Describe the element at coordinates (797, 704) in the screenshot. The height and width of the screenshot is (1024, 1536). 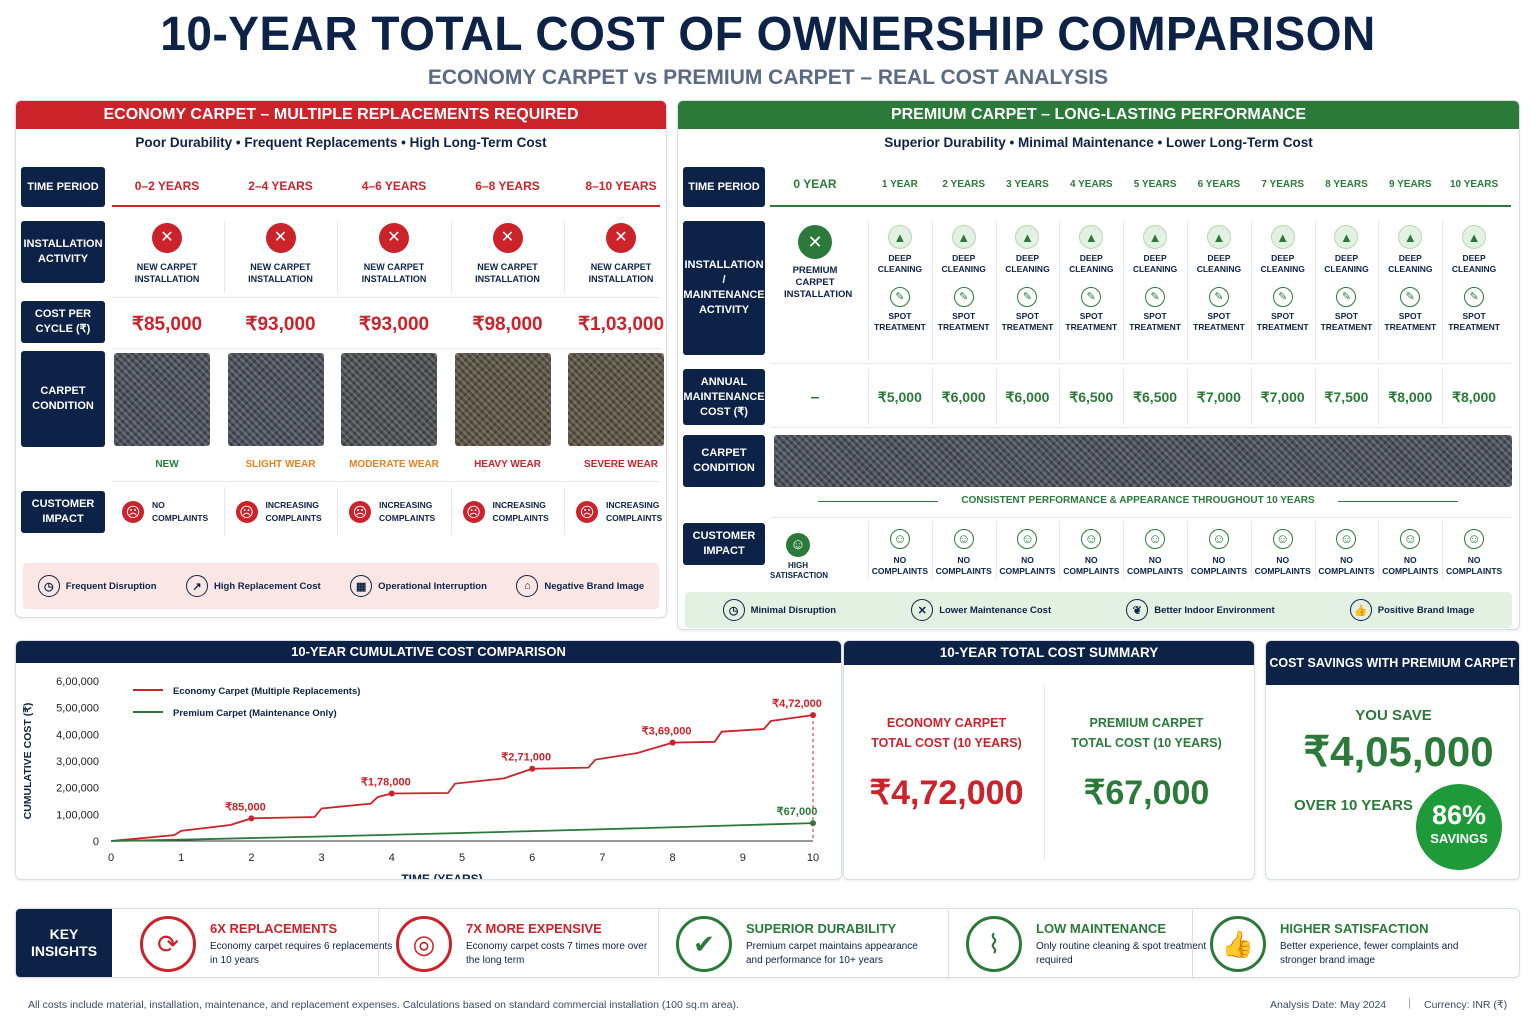
I see `data-label: ₹4,72,000` at that location.